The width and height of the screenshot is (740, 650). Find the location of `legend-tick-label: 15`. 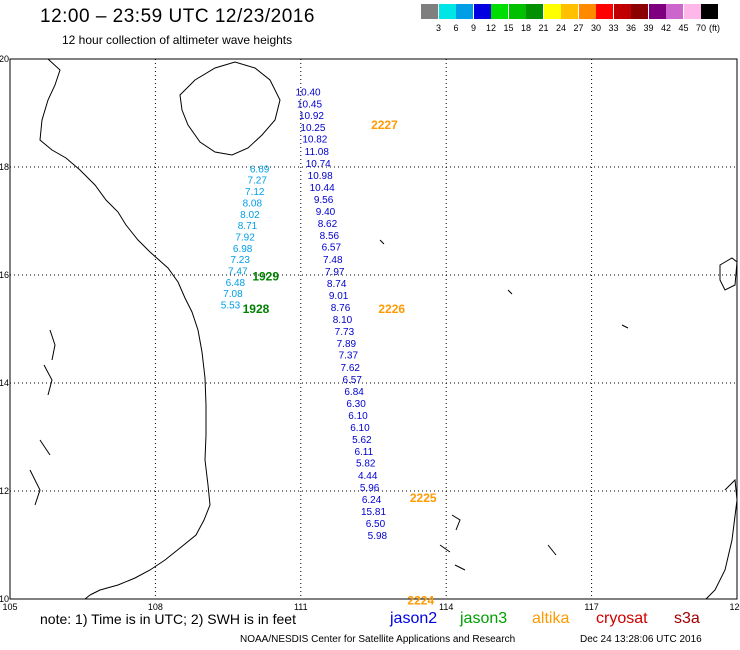

legend-tick-label: 15 is located at coordinates (508, 28).